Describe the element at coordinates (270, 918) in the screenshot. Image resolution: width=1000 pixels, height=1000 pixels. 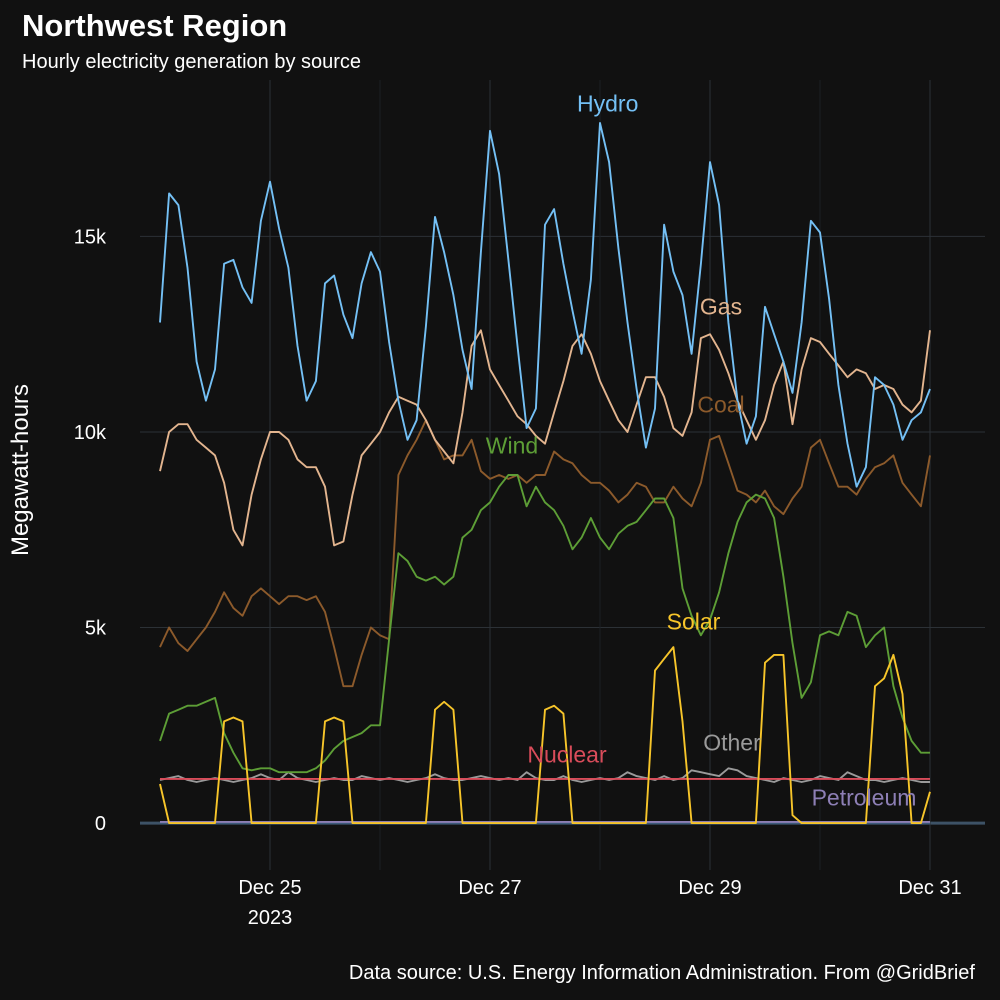
I see `x-tick-sublabel: 2023` at that location.